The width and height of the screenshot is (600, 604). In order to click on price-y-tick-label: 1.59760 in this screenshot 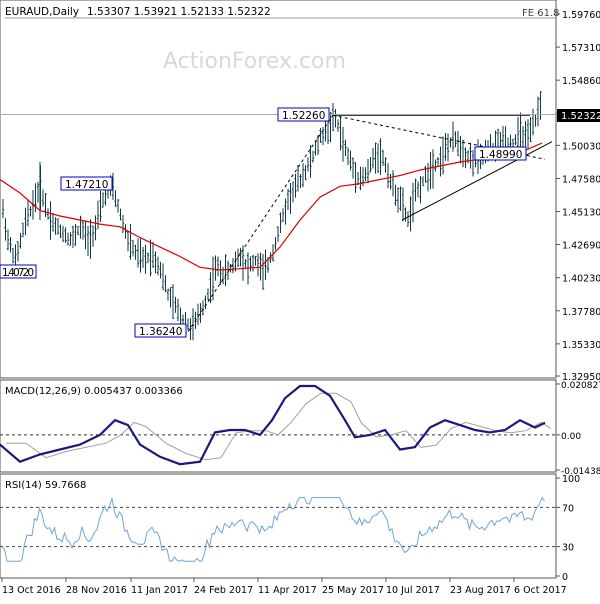, I will do `click(581, 15)`.